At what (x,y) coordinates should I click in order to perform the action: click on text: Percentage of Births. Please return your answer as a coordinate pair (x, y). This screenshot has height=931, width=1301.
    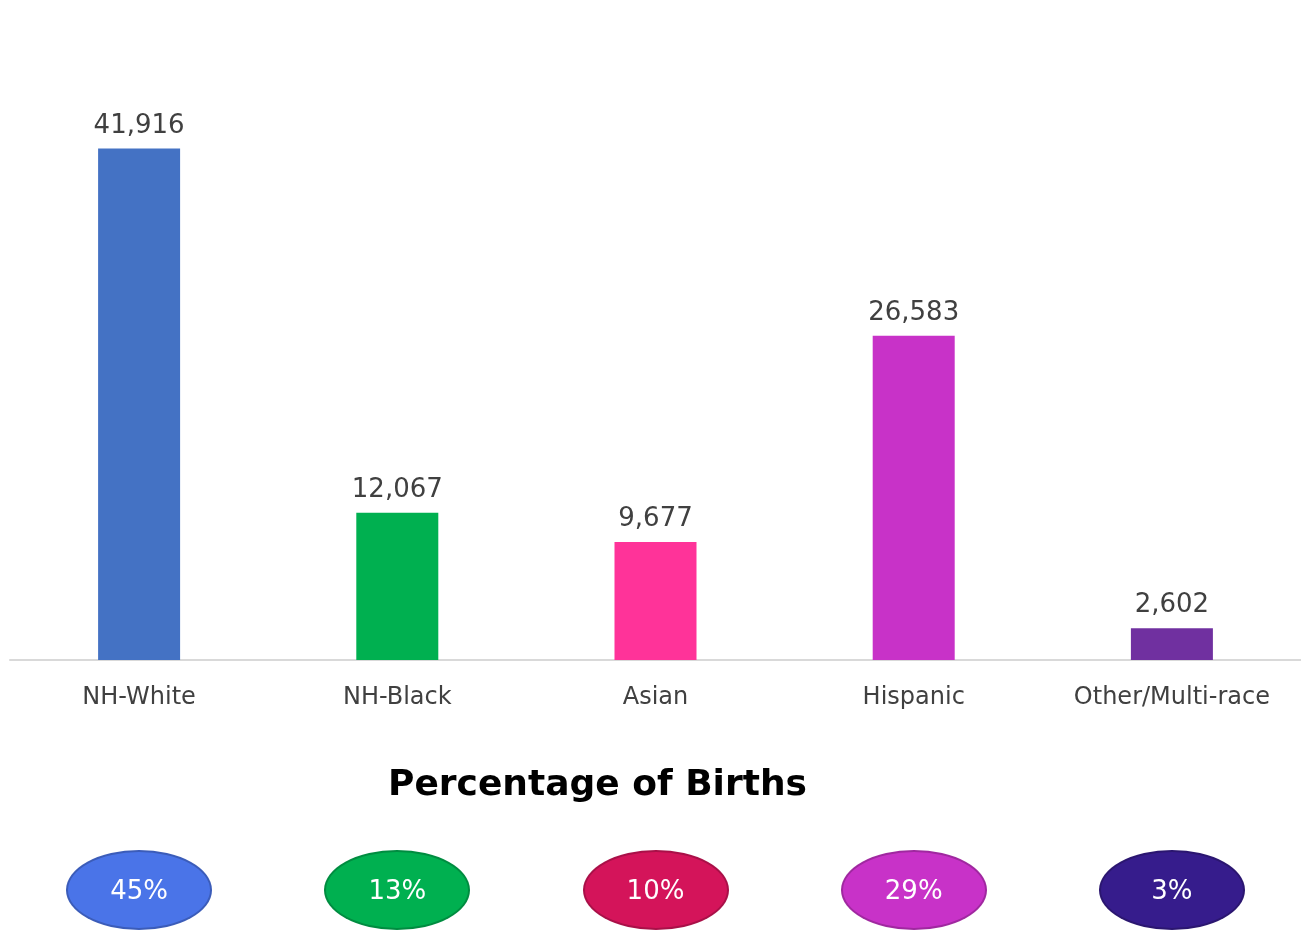
    Looking at the image, I should click on (597, 782).